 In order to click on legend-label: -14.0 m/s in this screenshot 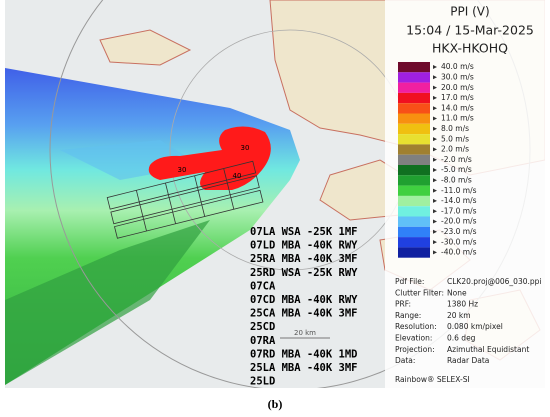, I will do `click(459, 200)`.